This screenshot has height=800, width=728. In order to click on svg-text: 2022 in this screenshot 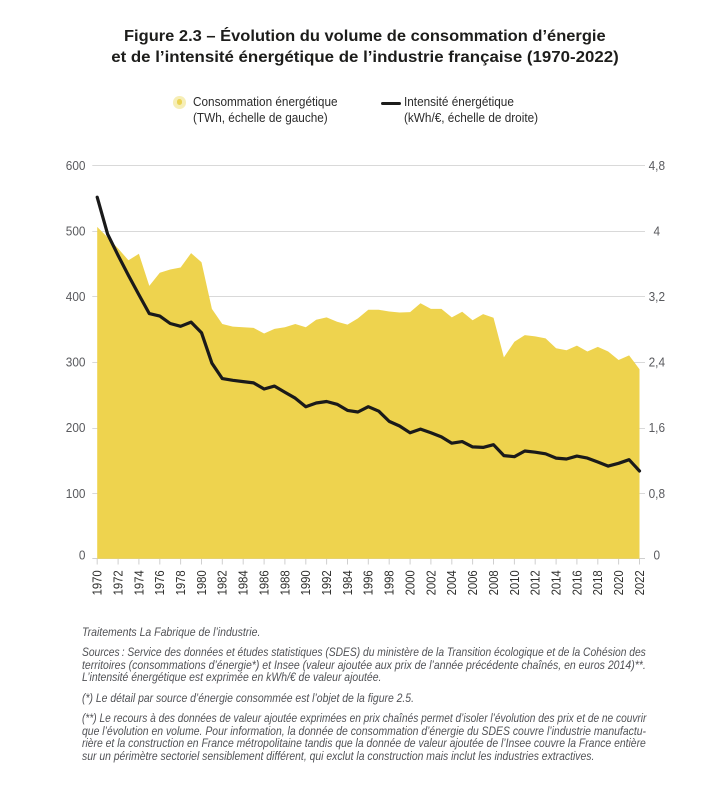, I will do `click(639, 582)`.